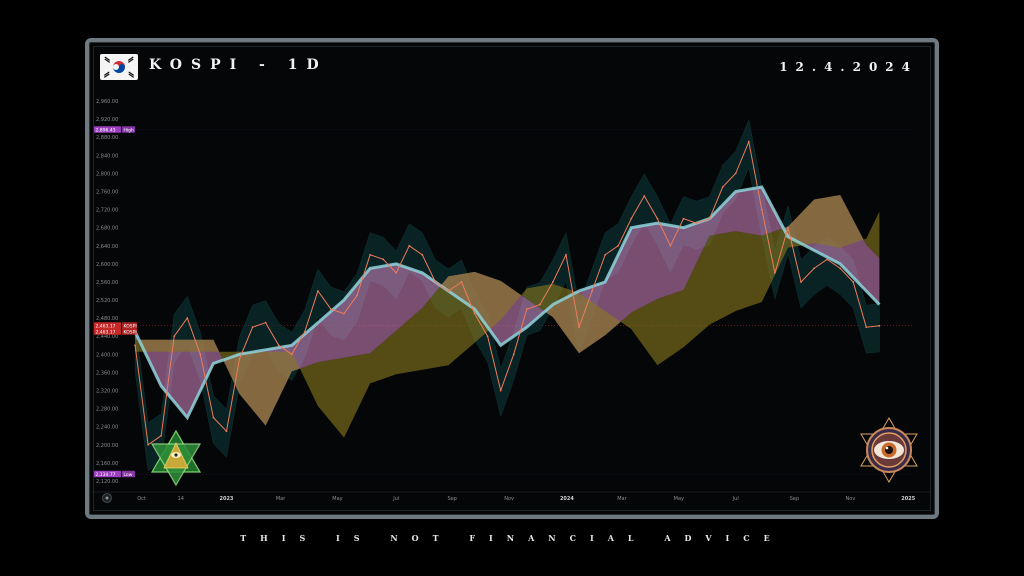  I want to click on disclaimer: THIS IS NOT FINANCIAL ADVICE, so click(512, 538).